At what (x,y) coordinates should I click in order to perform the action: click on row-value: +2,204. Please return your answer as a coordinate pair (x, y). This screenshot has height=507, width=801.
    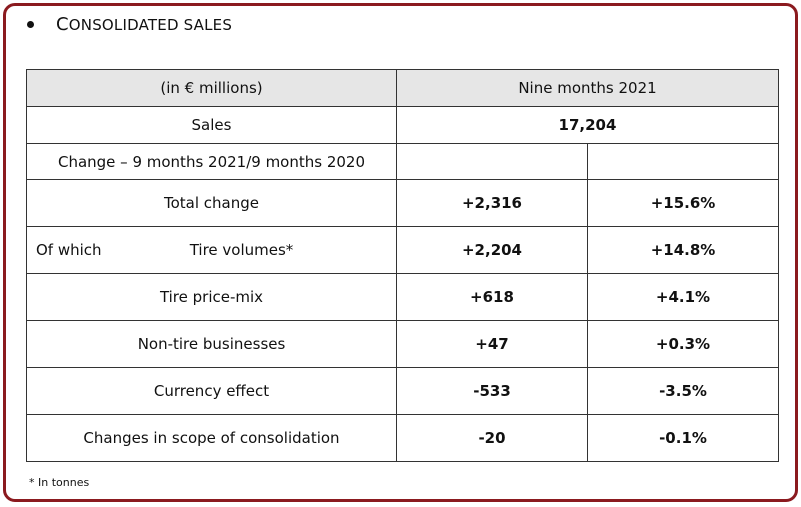
    Looking at the image, I should click on (492, 250).